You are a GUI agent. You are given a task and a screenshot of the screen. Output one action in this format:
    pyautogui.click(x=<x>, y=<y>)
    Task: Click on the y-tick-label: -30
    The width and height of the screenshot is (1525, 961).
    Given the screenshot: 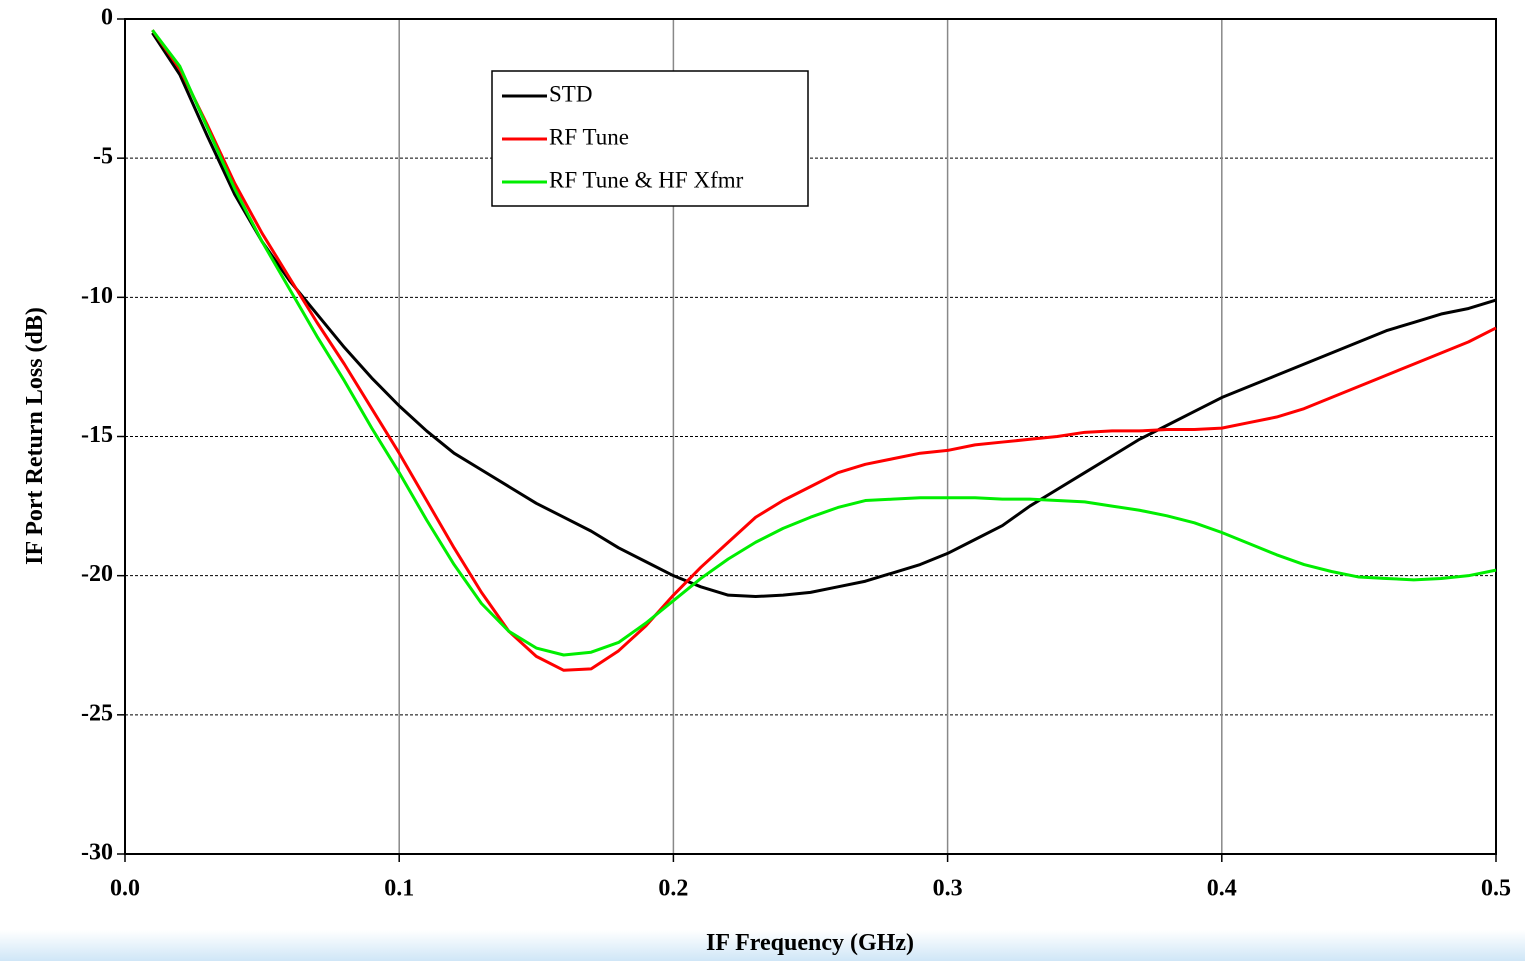 What is the action you would take?
    pyautogui.click(x=97, y=853)
    